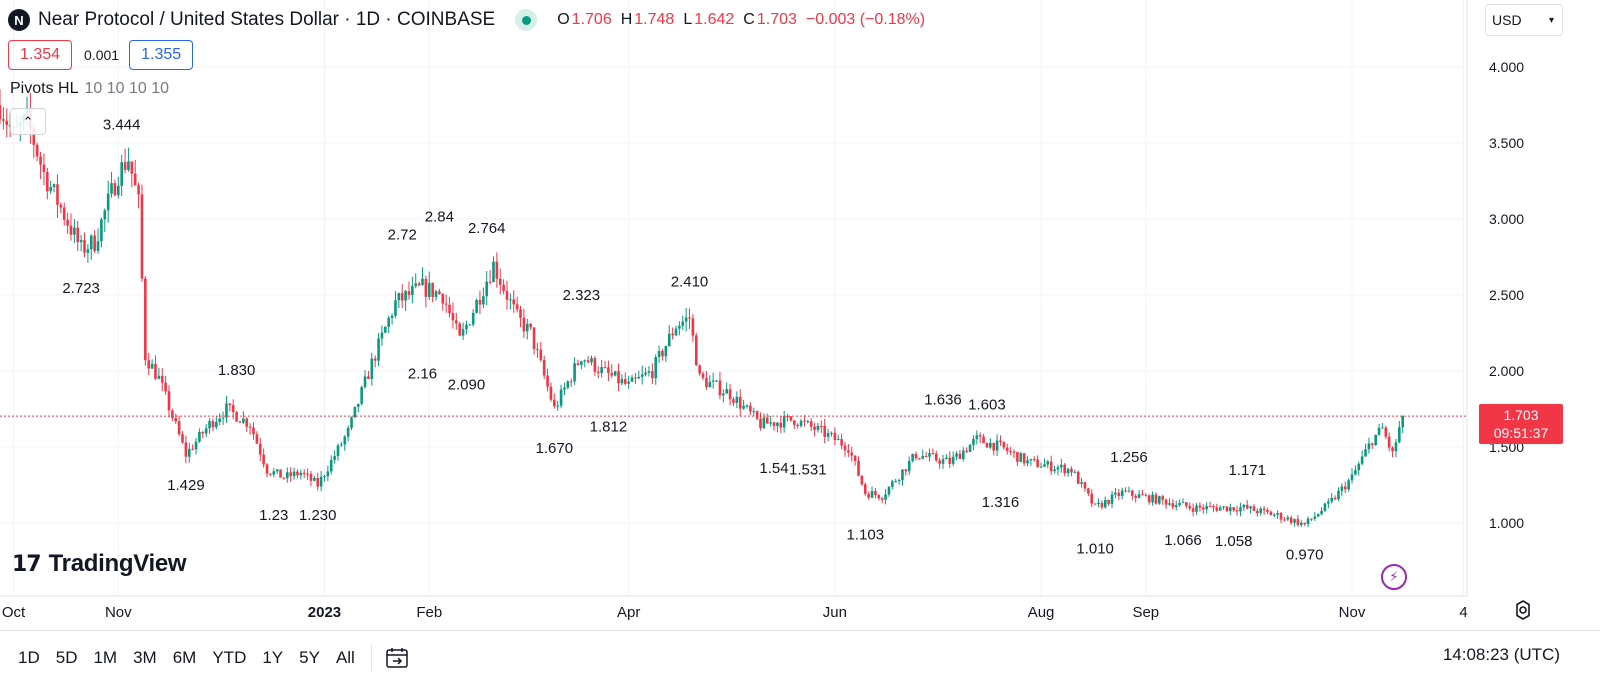 Image resolution: width=1600 pixels, height=691 pixels. What do you see at coordinates (1352, 612) in the screenshot?
I see `x-tick-label: Nov` at bounding box center [1352, 612].